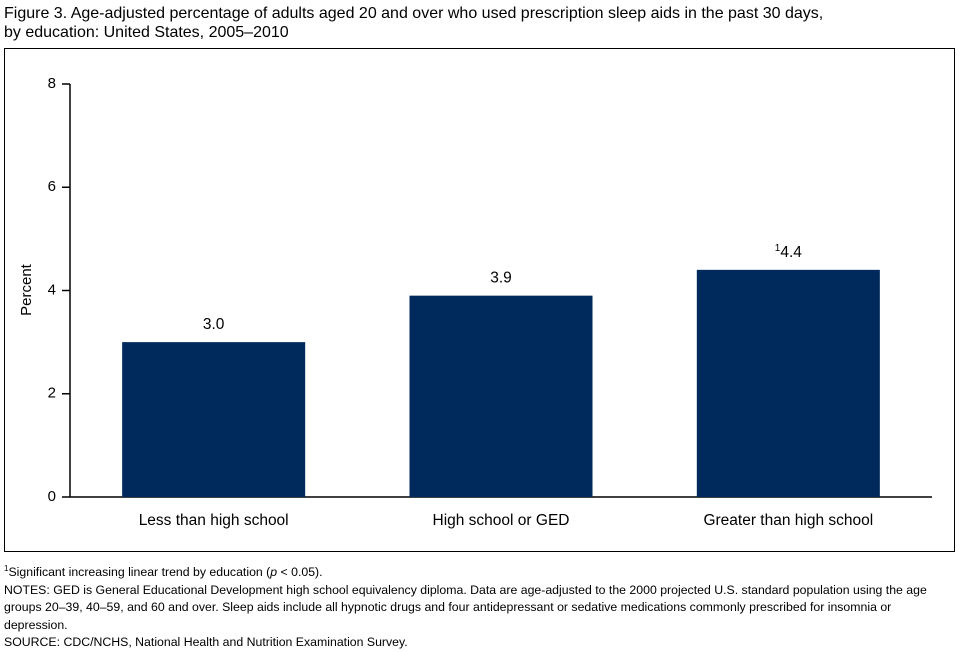 The width and height of the screenshot is (960, 652). Describe the element at coordinates (52, 83) in the screenshot. I see `y-tick-label: 8` at that location.